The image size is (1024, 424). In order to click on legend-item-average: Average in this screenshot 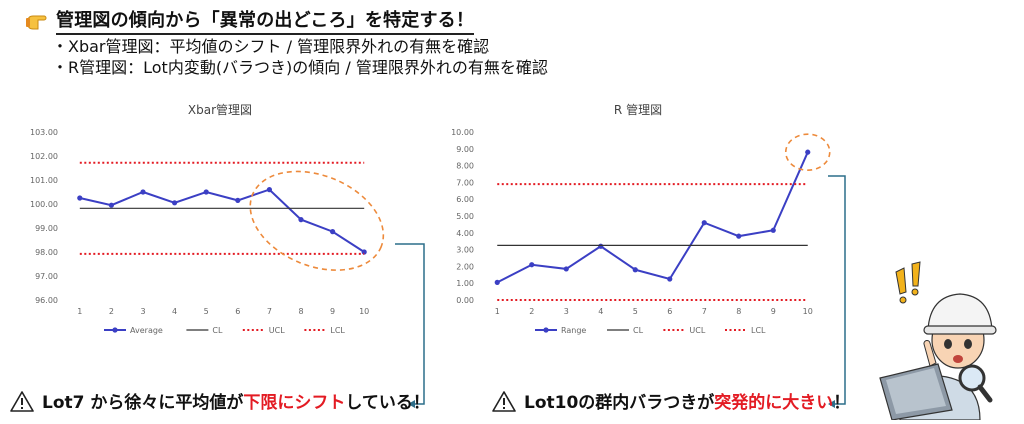, I will do `click(133, 330)`.